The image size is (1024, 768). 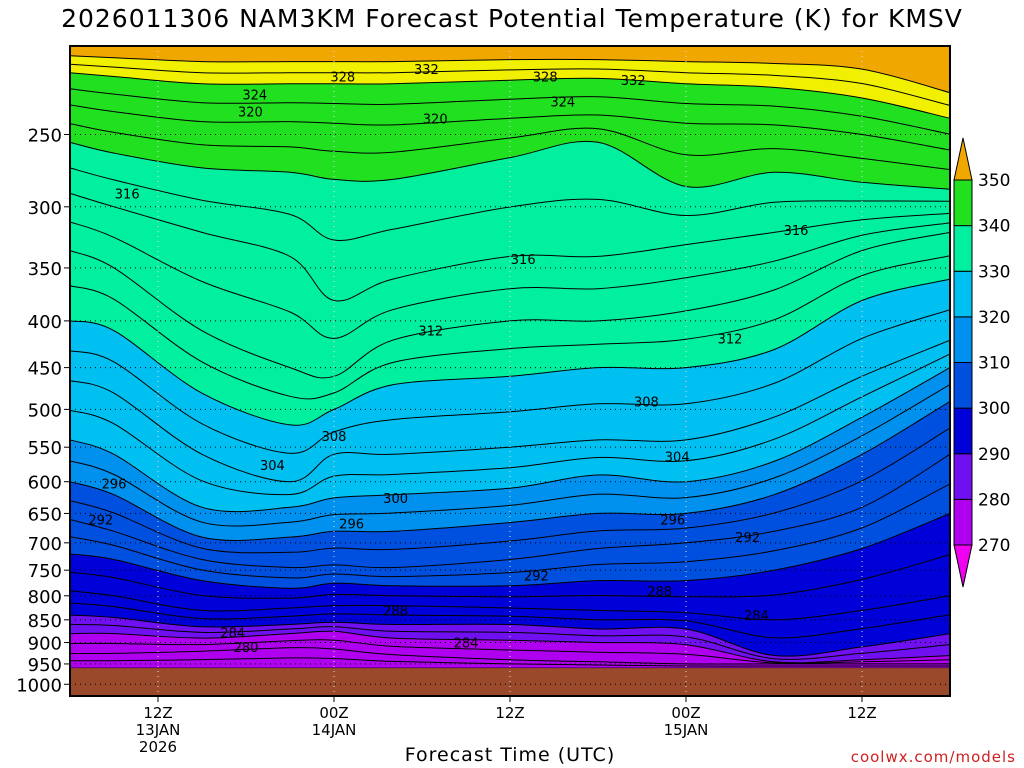 What do you see at coordinates (994, 364) in the screenshot?
I see `colorbar-label: 310` at bounding box center [994, 364].